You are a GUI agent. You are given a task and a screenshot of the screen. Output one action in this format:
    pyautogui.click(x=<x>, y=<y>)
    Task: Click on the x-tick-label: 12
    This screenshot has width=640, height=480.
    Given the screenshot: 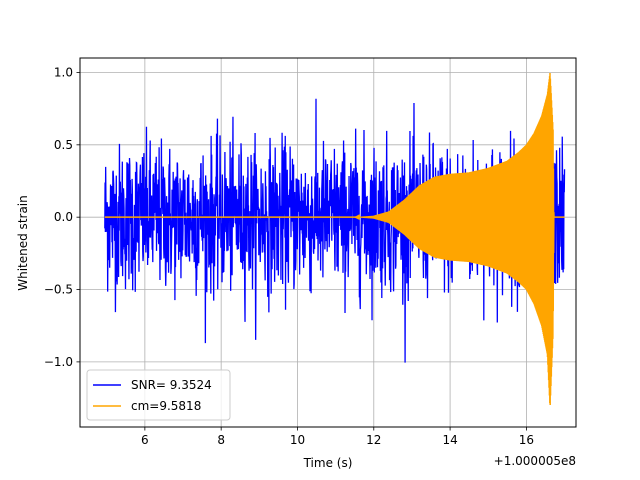 What is the action you would take?
    pyautogui.click(x=373, y=440)
    